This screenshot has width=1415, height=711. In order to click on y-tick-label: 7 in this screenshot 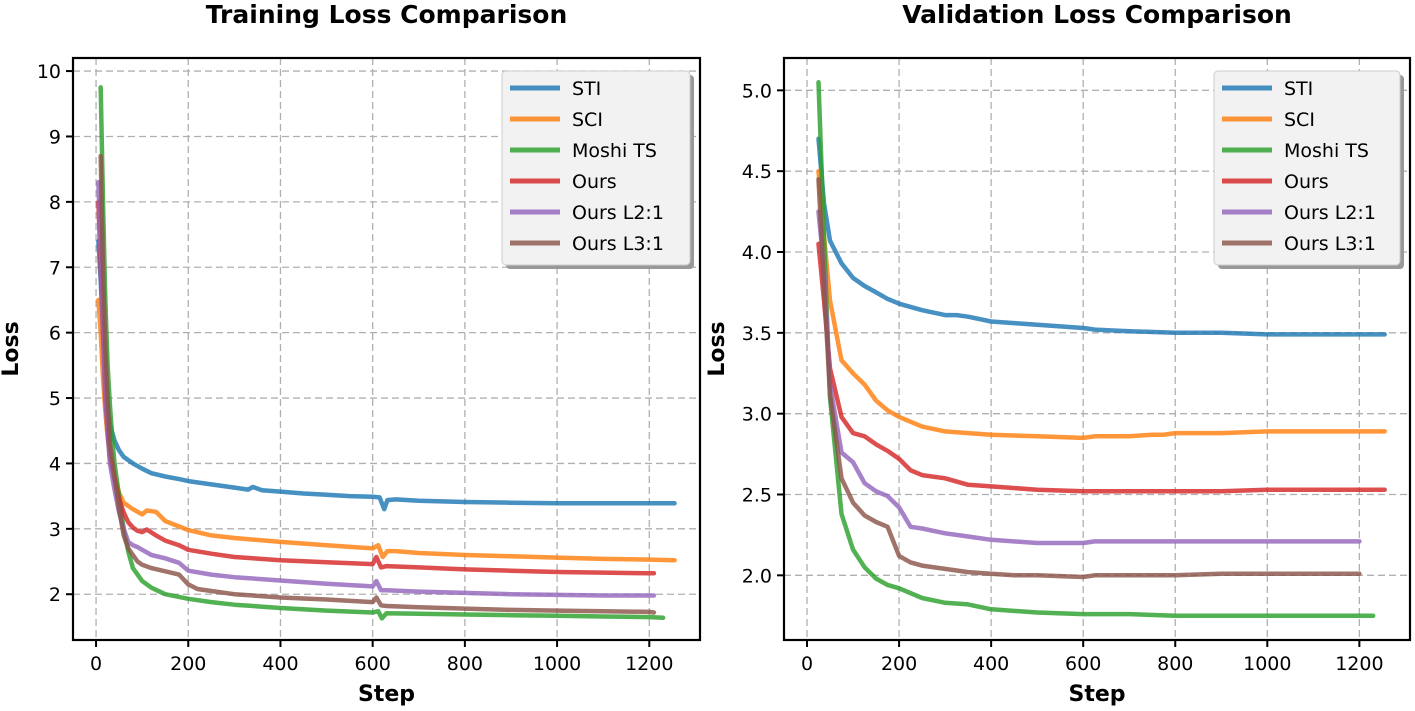, I will do `click(55, 268)`.